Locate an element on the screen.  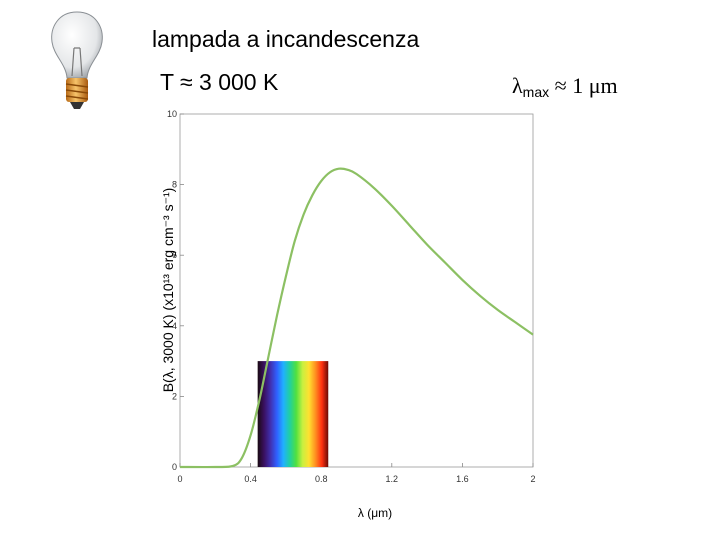
y-tick-label: 2 is located at coordinates (174, 396).